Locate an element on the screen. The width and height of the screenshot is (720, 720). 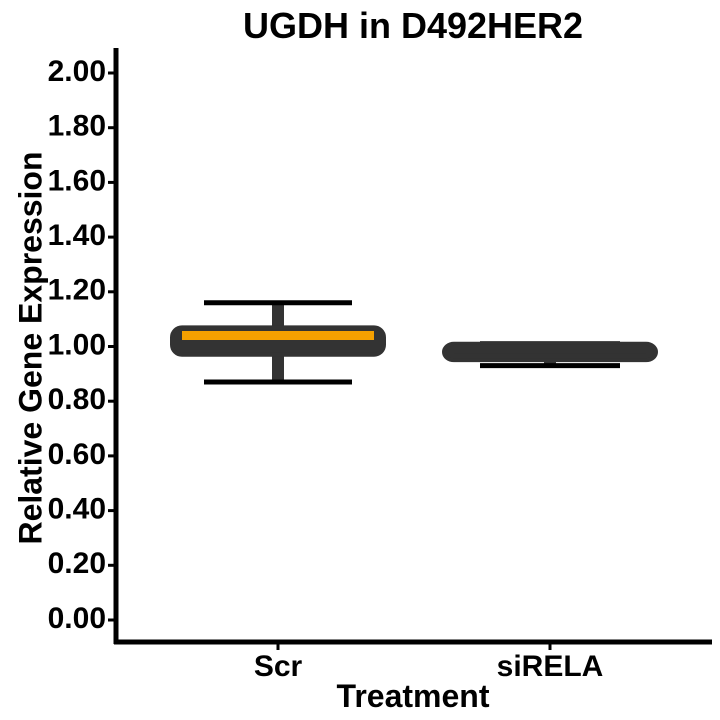
y-tick-label: 1.20 is located at coordinates (77, 290).